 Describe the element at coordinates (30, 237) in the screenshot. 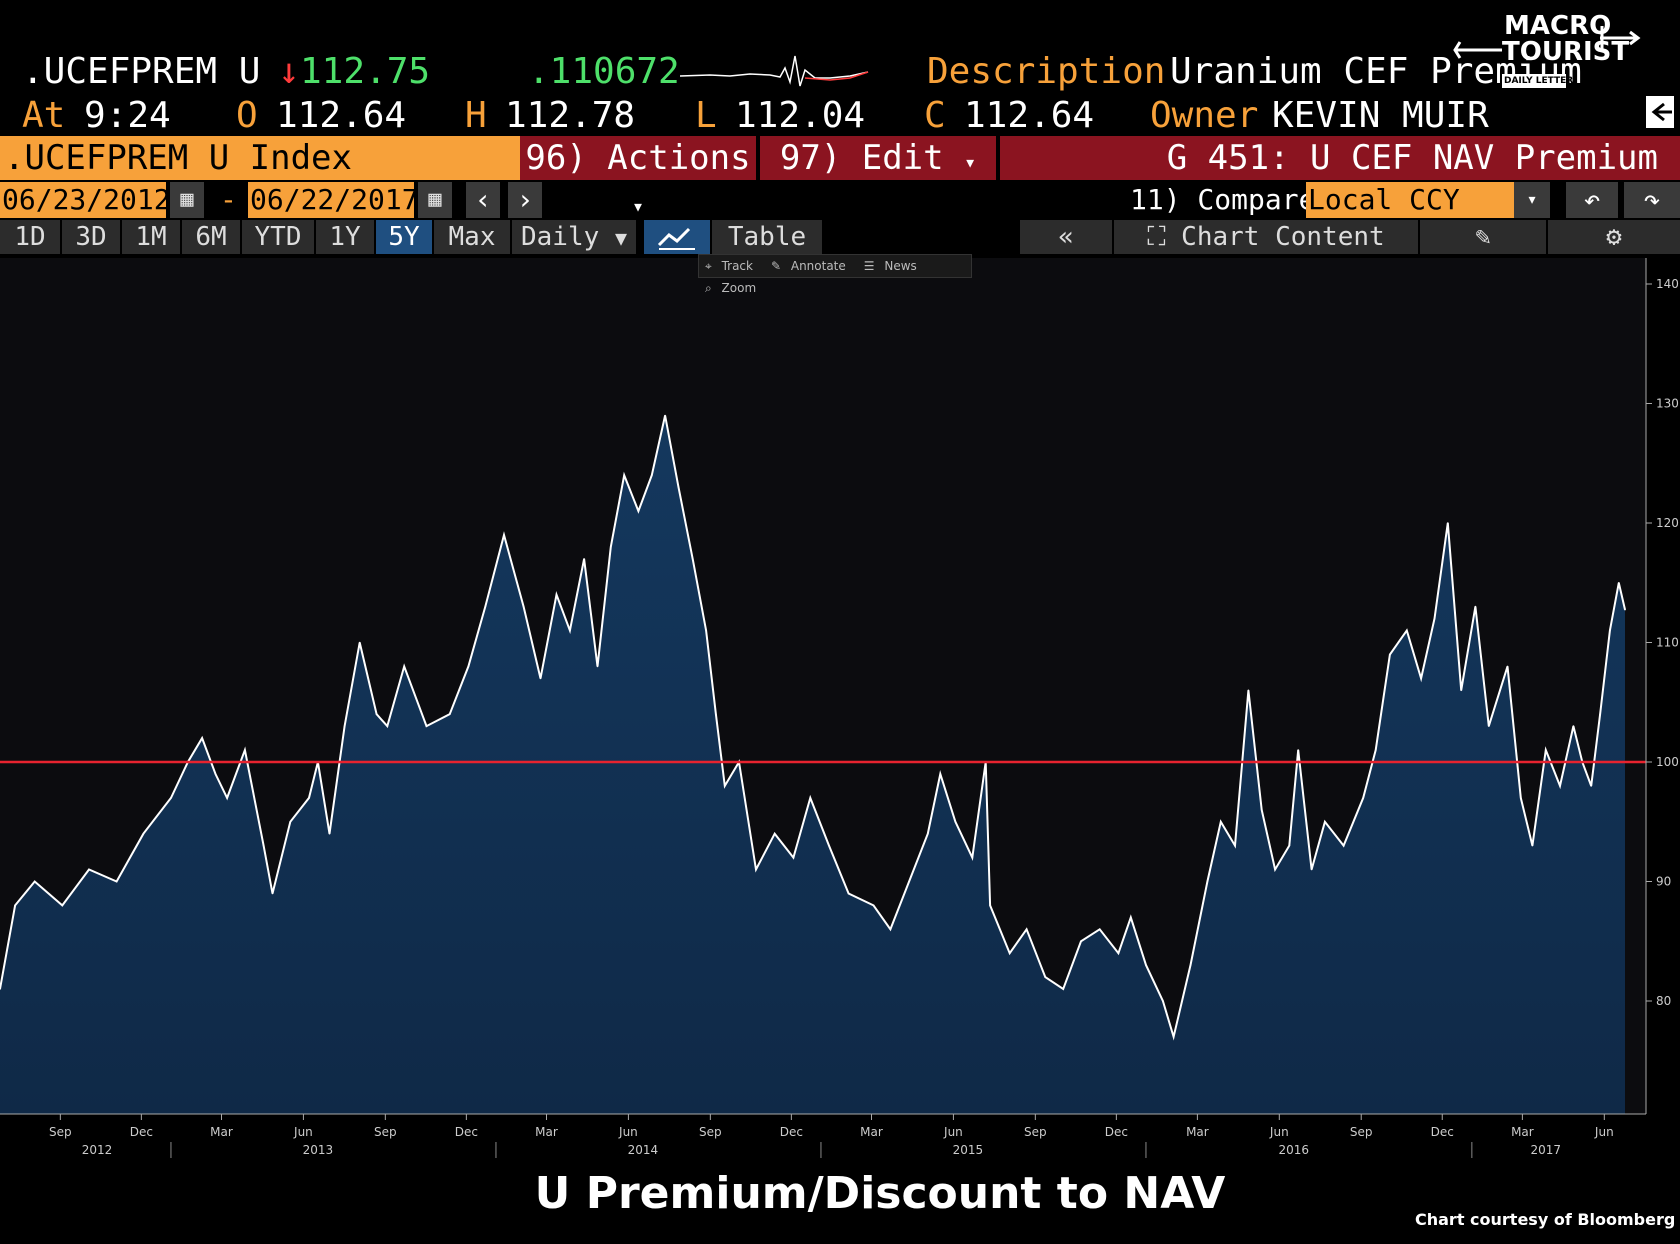

I see `tab-1d: 1D` at that location.